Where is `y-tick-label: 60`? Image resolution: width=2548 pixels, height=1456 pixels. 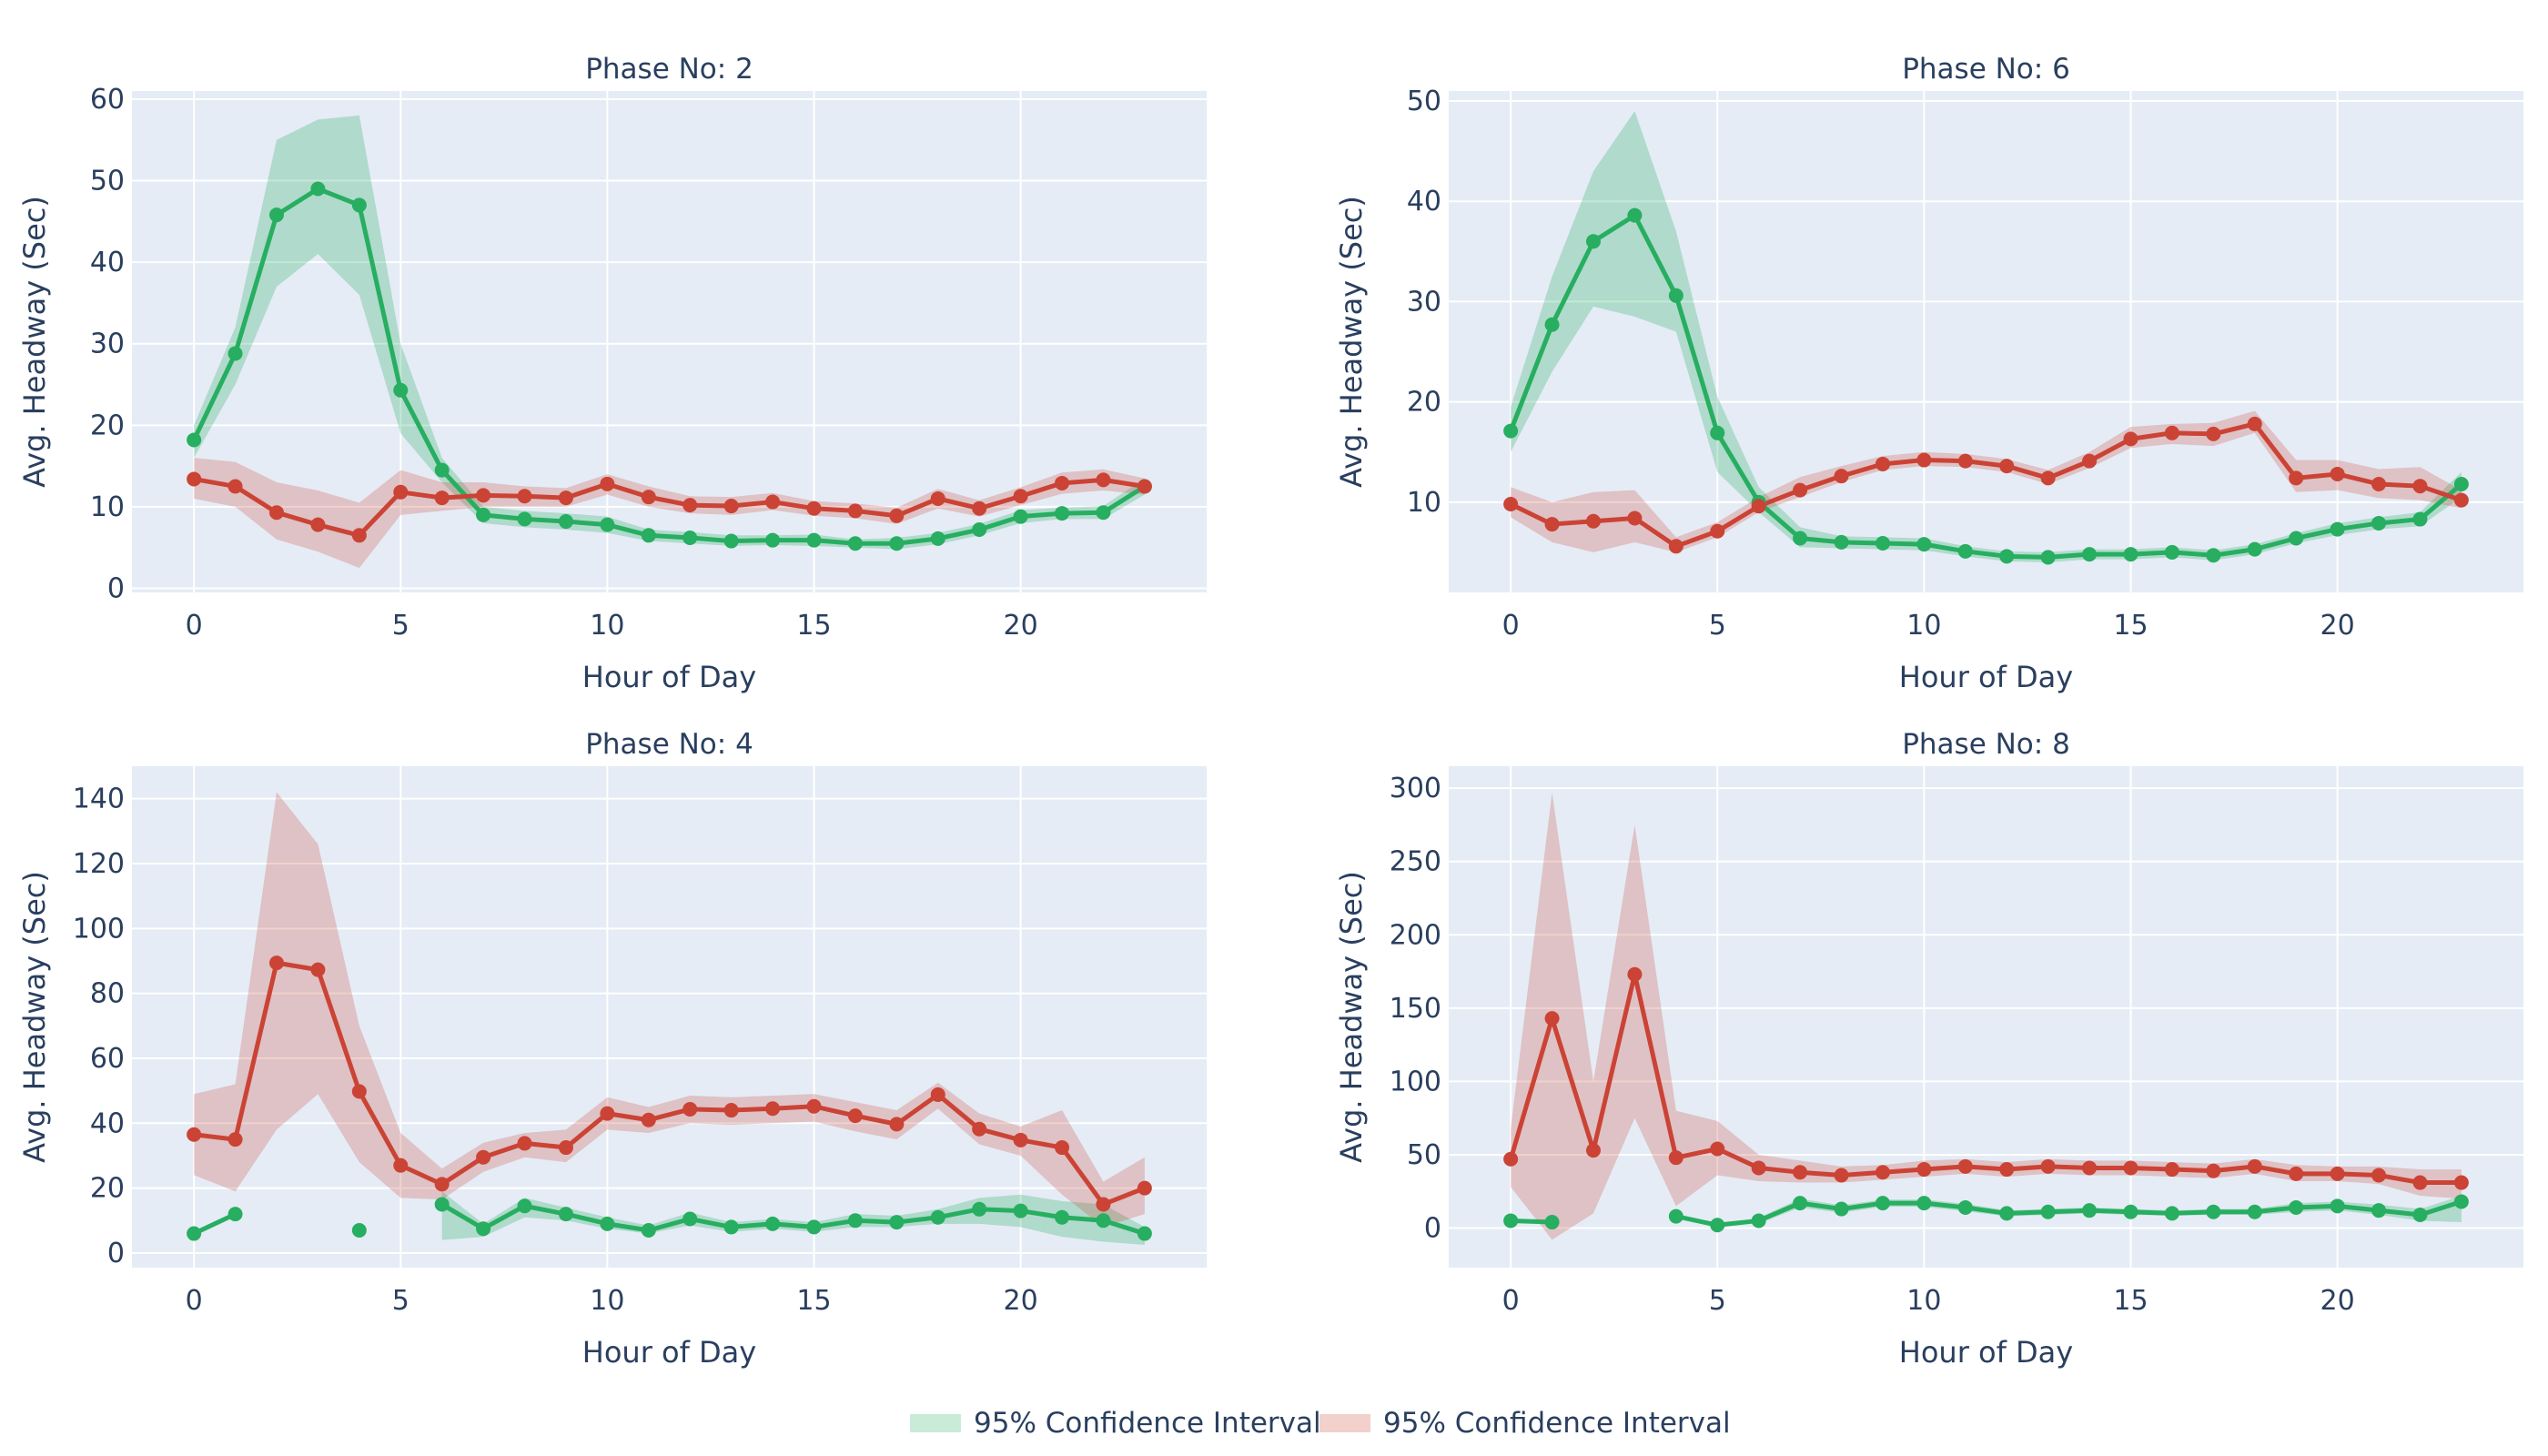 y-tick-label: 60 is located at coordinates (108, 1059).